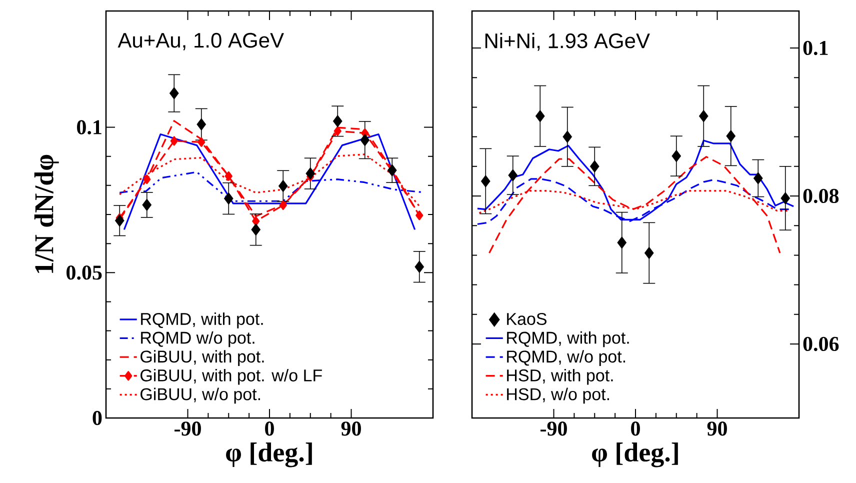  I want to click on legend-label: GiBUU, with pot. w/o LF, so click(231, 376).